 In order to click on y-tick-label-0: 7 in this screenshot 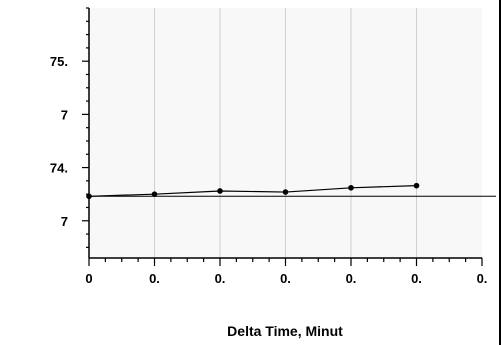, I will do `click(64, 221)`.